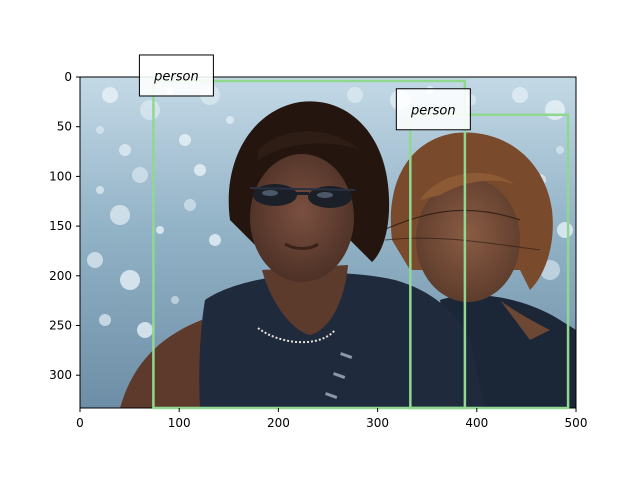 The height and width of the screenshot is (480, 640). What do you see at coordinates (377, 423) in the screenshot?
I see `x-tick-label: 300` at bounding box center [377, 423].